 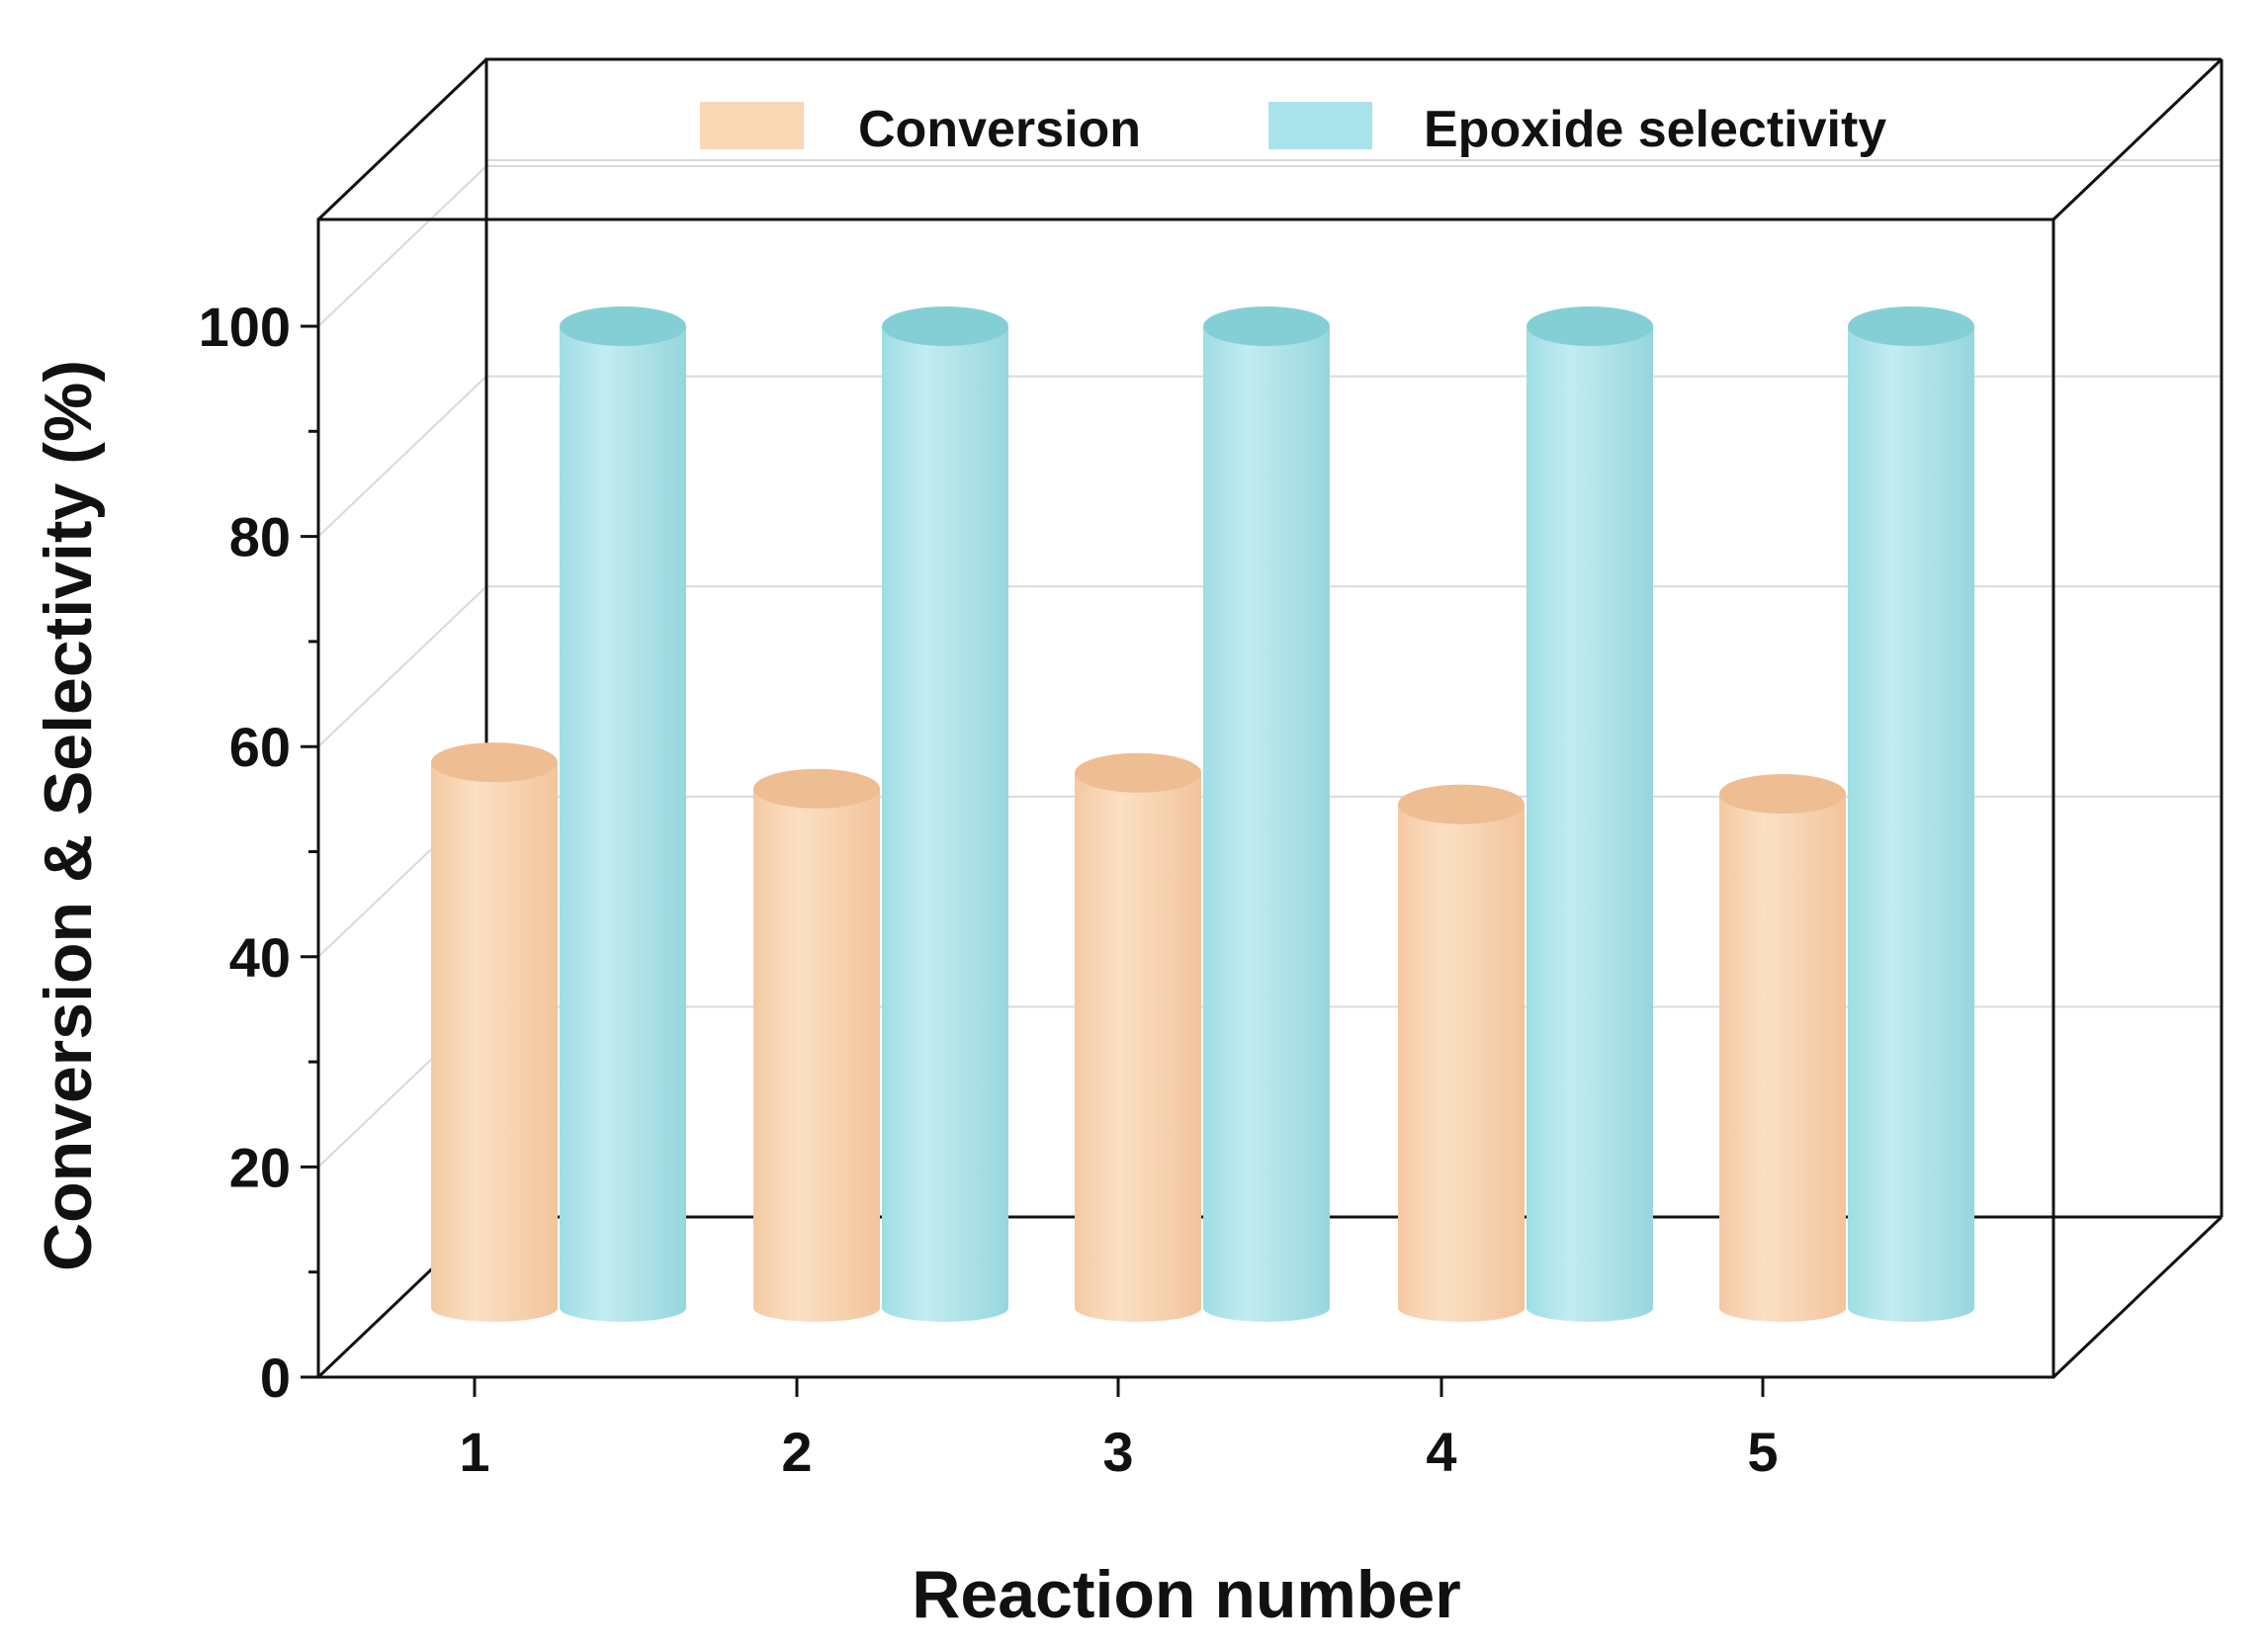 I want to click on x-tick-label-2: 2, so click(x=796, y=1452).